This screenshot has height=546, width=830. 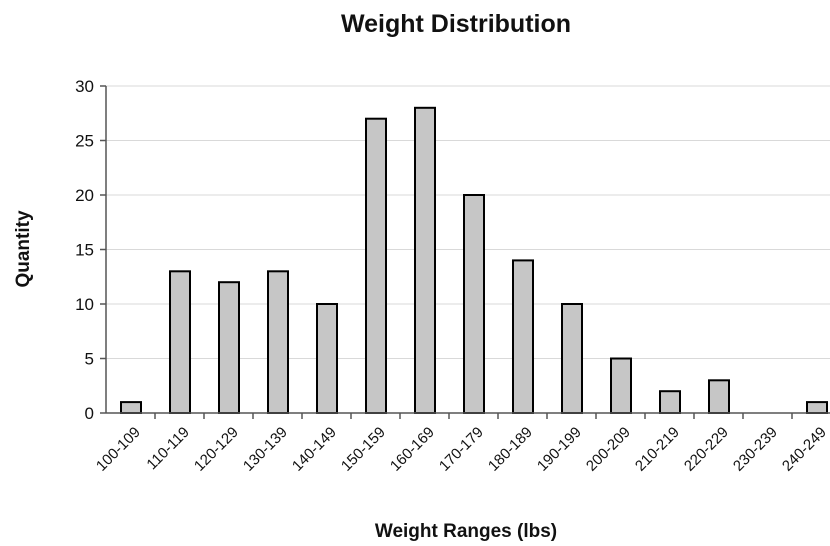 I want to click on chart-title: Weight Distribution, so click(x=456, y=24).